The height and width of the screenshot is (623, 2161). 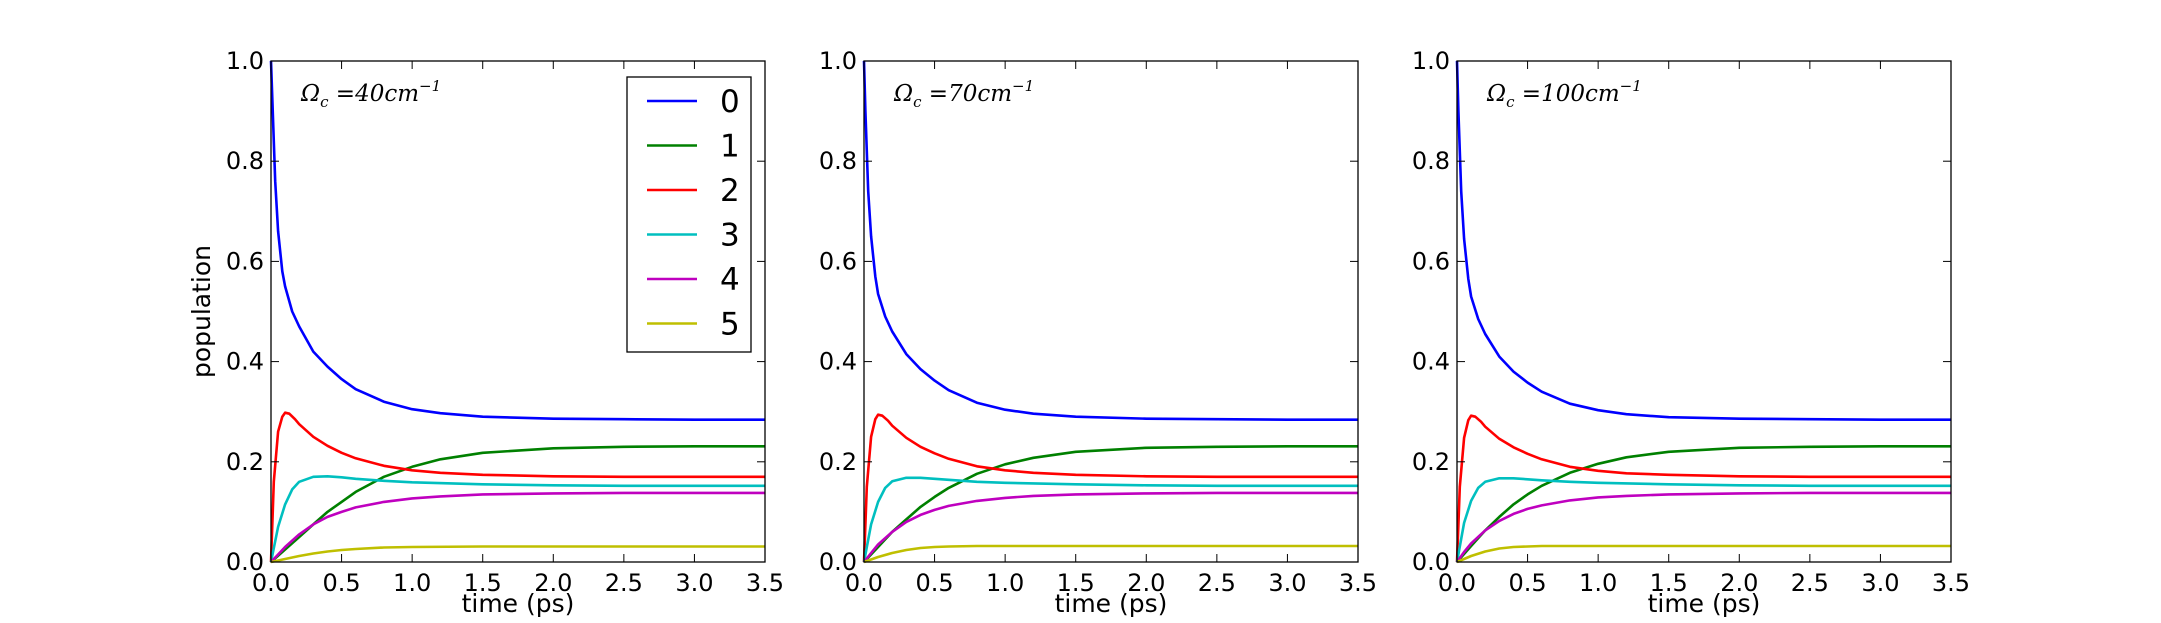 I want to click on legend: 0 1 2 3 4 5, so click(x=689, y=214).